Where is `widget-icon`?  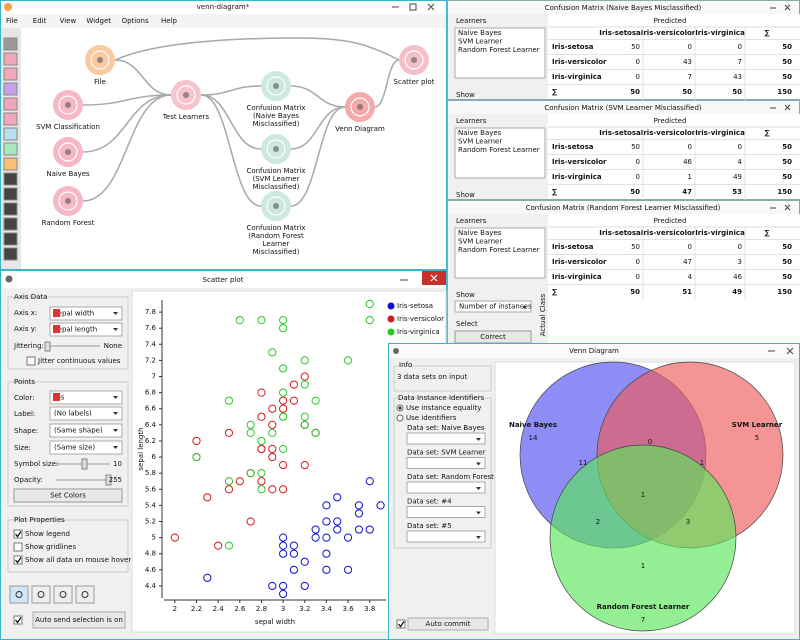 widget-icon is located at coordinates (68, 152).